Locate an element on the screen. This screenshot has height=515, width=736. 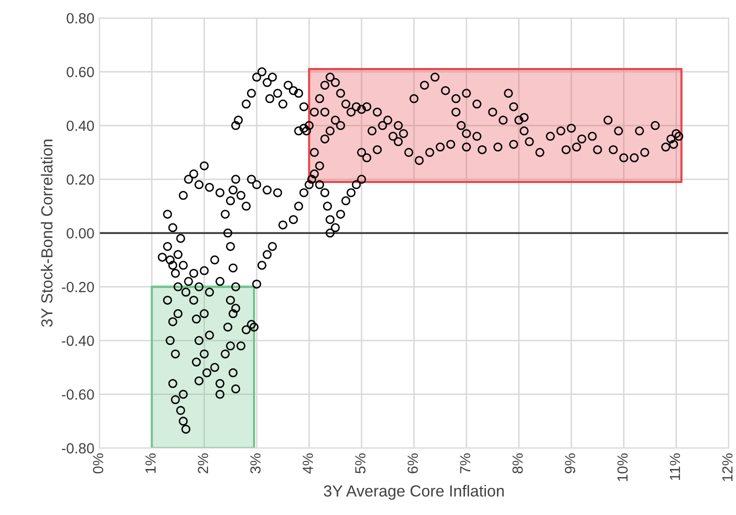
y-tick-label: 0.40 is located at coordinates (80, 125).